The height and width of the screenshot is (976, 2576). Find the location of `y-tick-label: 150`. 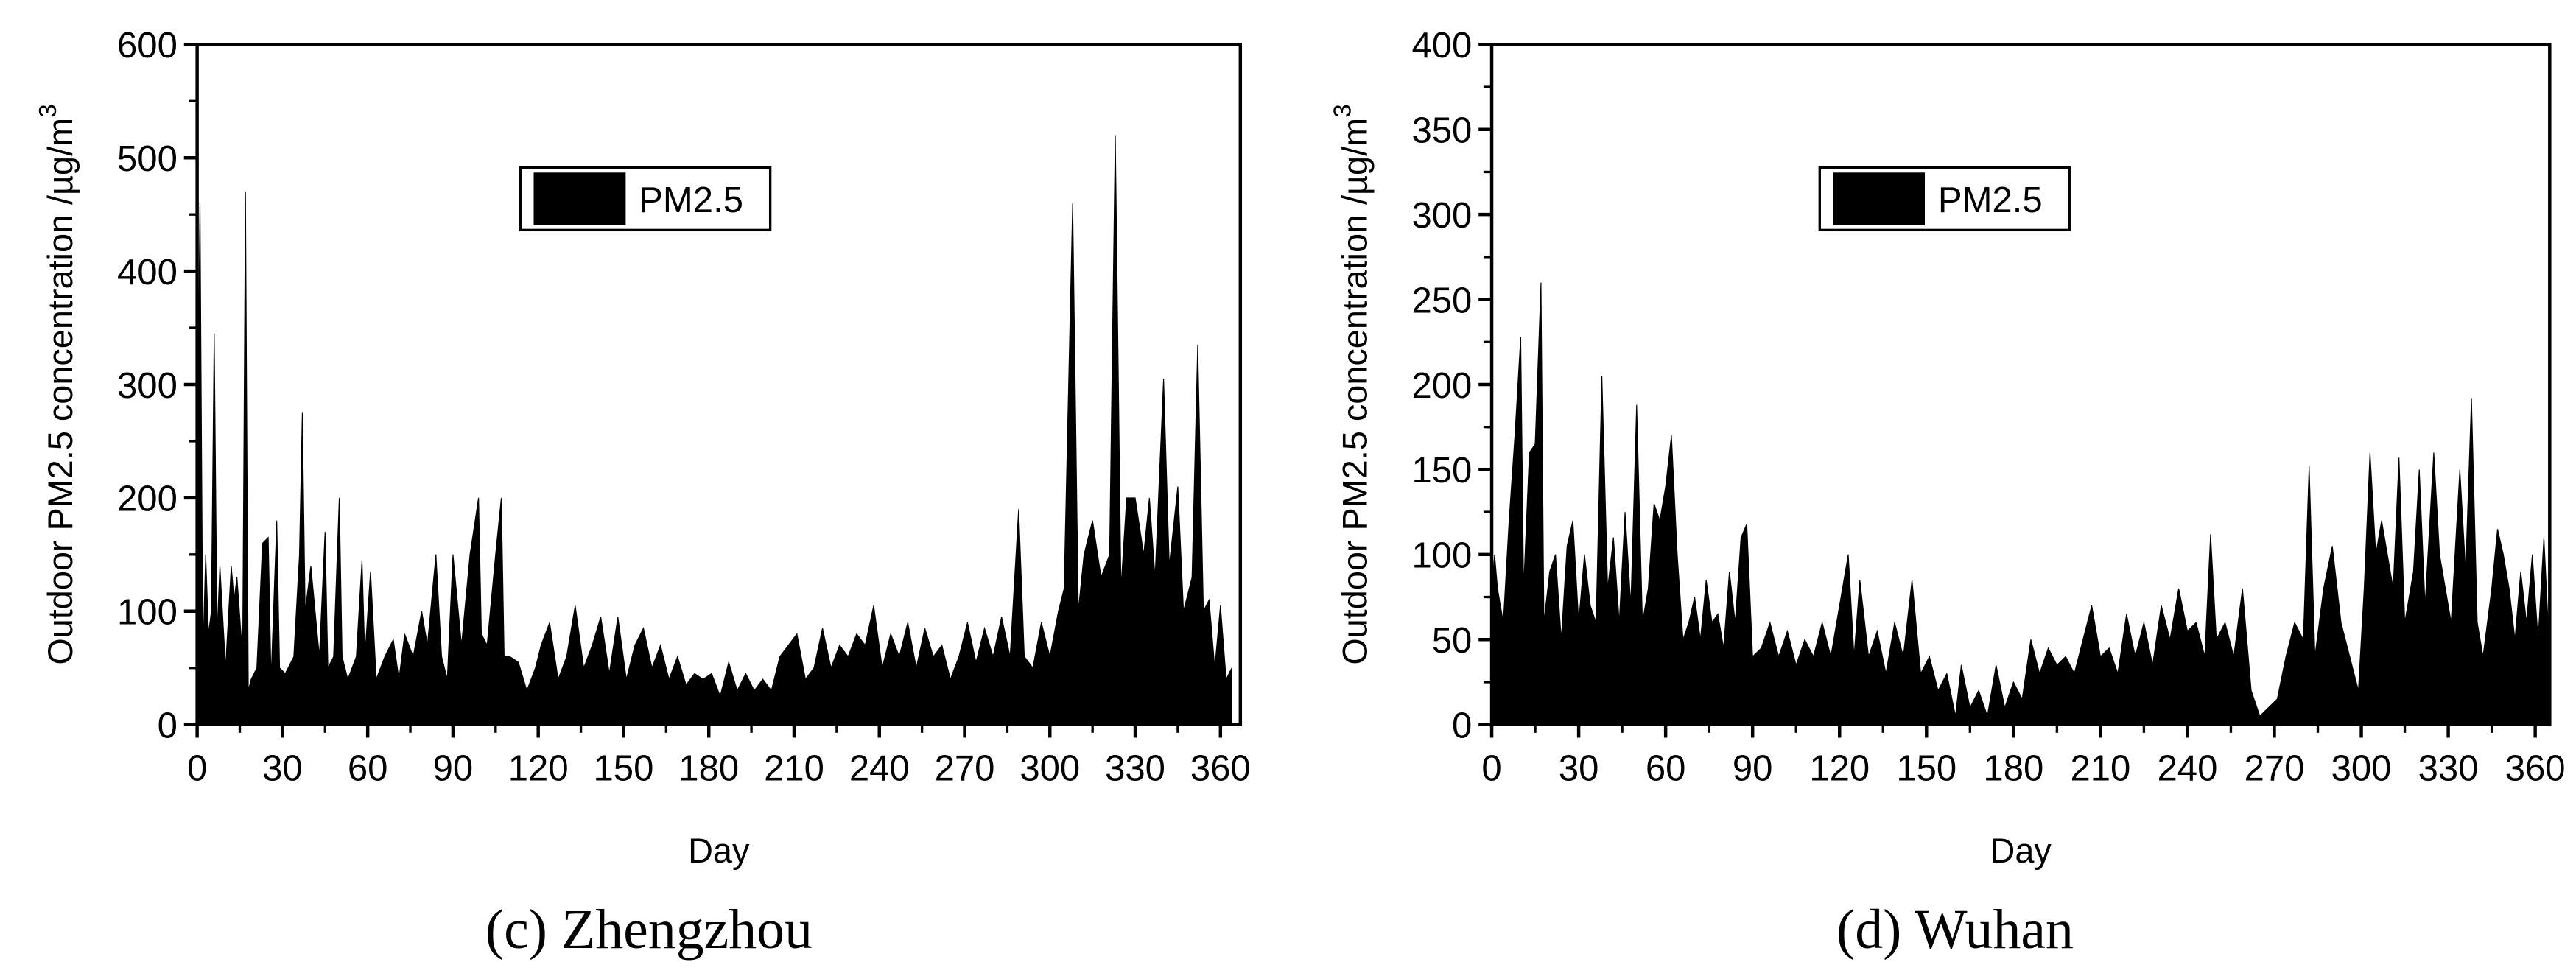

y-tick-label: 150 is located at coordinates (1441, 471).